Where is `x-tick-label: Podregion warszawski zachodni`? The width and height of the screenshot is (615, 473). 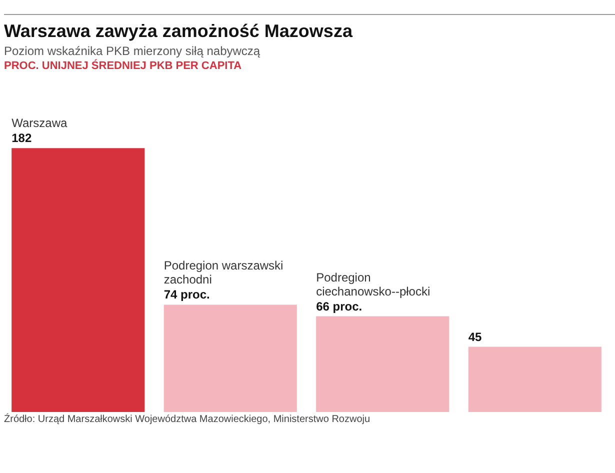
x-tick-label: Podregion warszawski zachodni is located at coordinates (224, 272).